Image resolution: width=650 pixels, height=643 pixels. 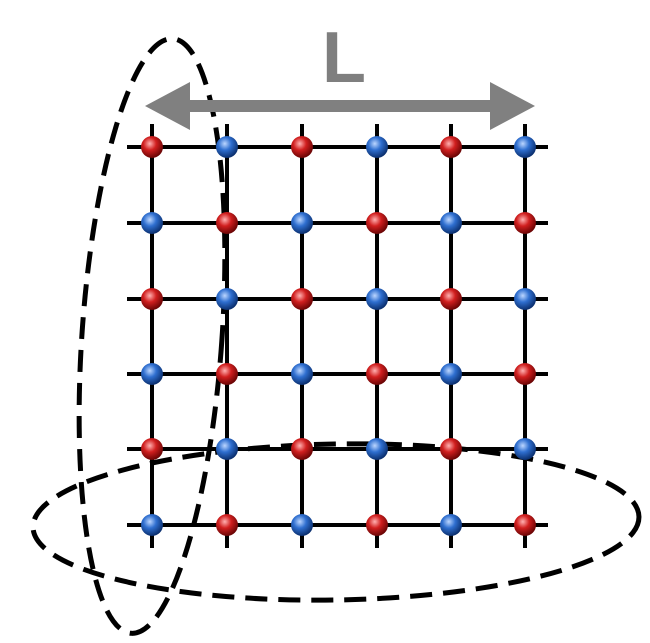 What do you see at coordinates (344, 58) in the screenshot?
I see `length-label: L` at bounding box center [344, 58].